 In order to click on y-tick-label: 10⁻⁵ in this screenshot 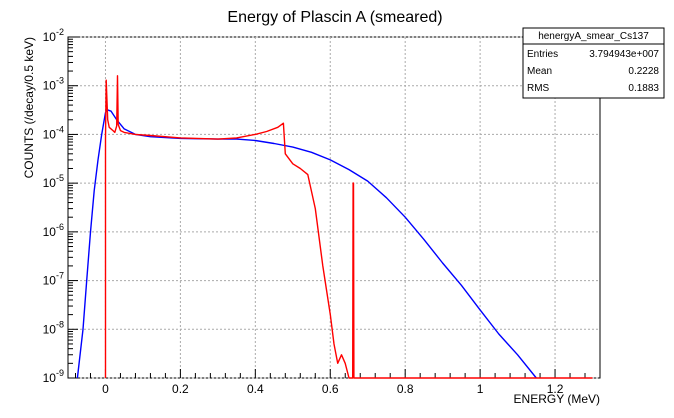, I will do `click(53, 181)`.